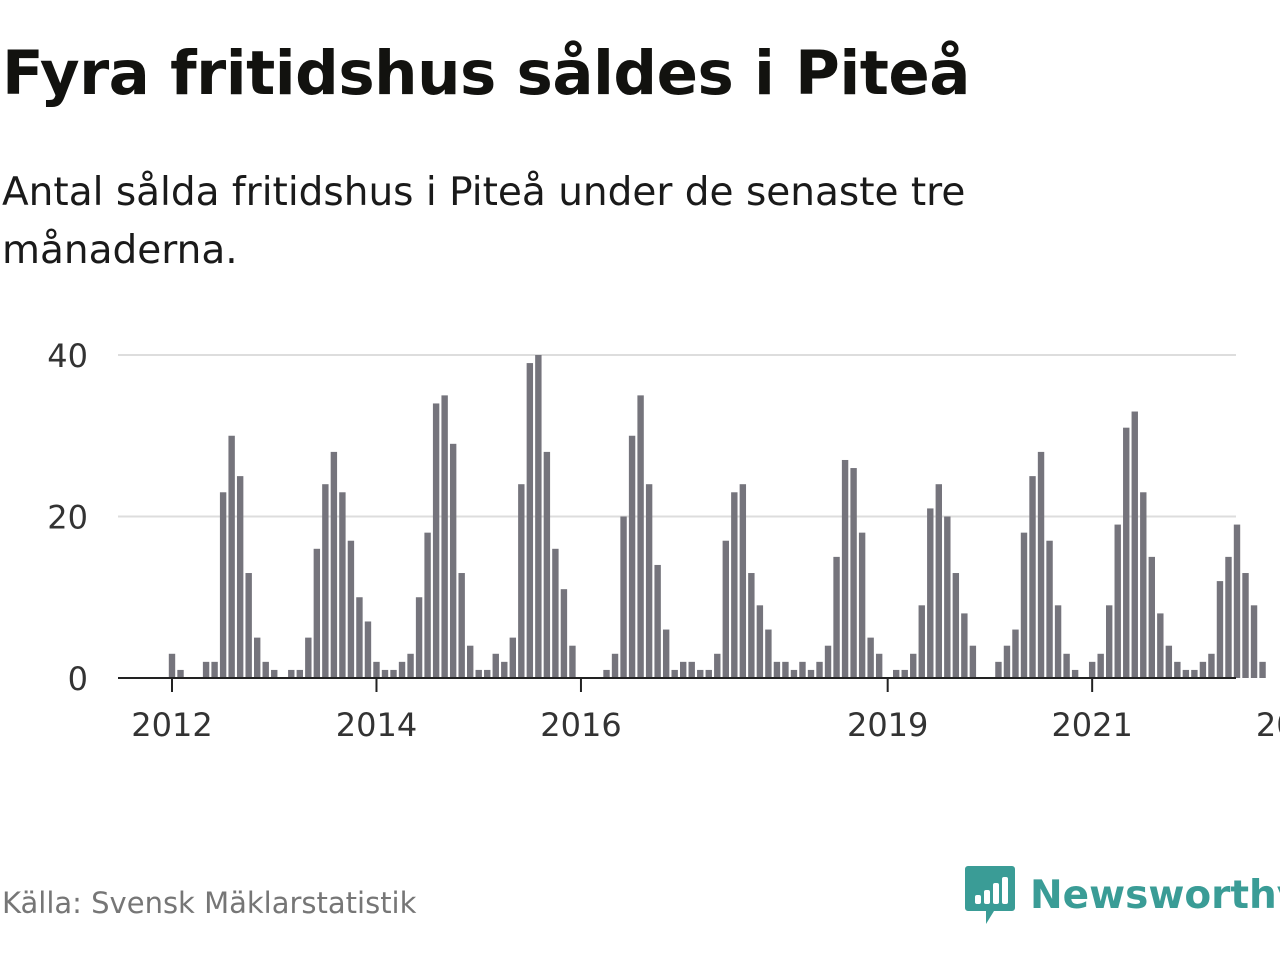  I want to click on x-tick-label: 2016, so click(580, 725).